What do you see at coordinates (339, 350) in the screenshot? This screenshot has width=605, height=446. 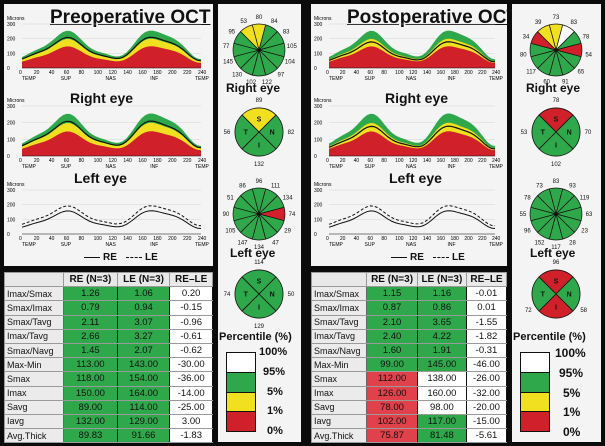 I see `metric-label: Smax/Navg` at bounding box center [339, 350].